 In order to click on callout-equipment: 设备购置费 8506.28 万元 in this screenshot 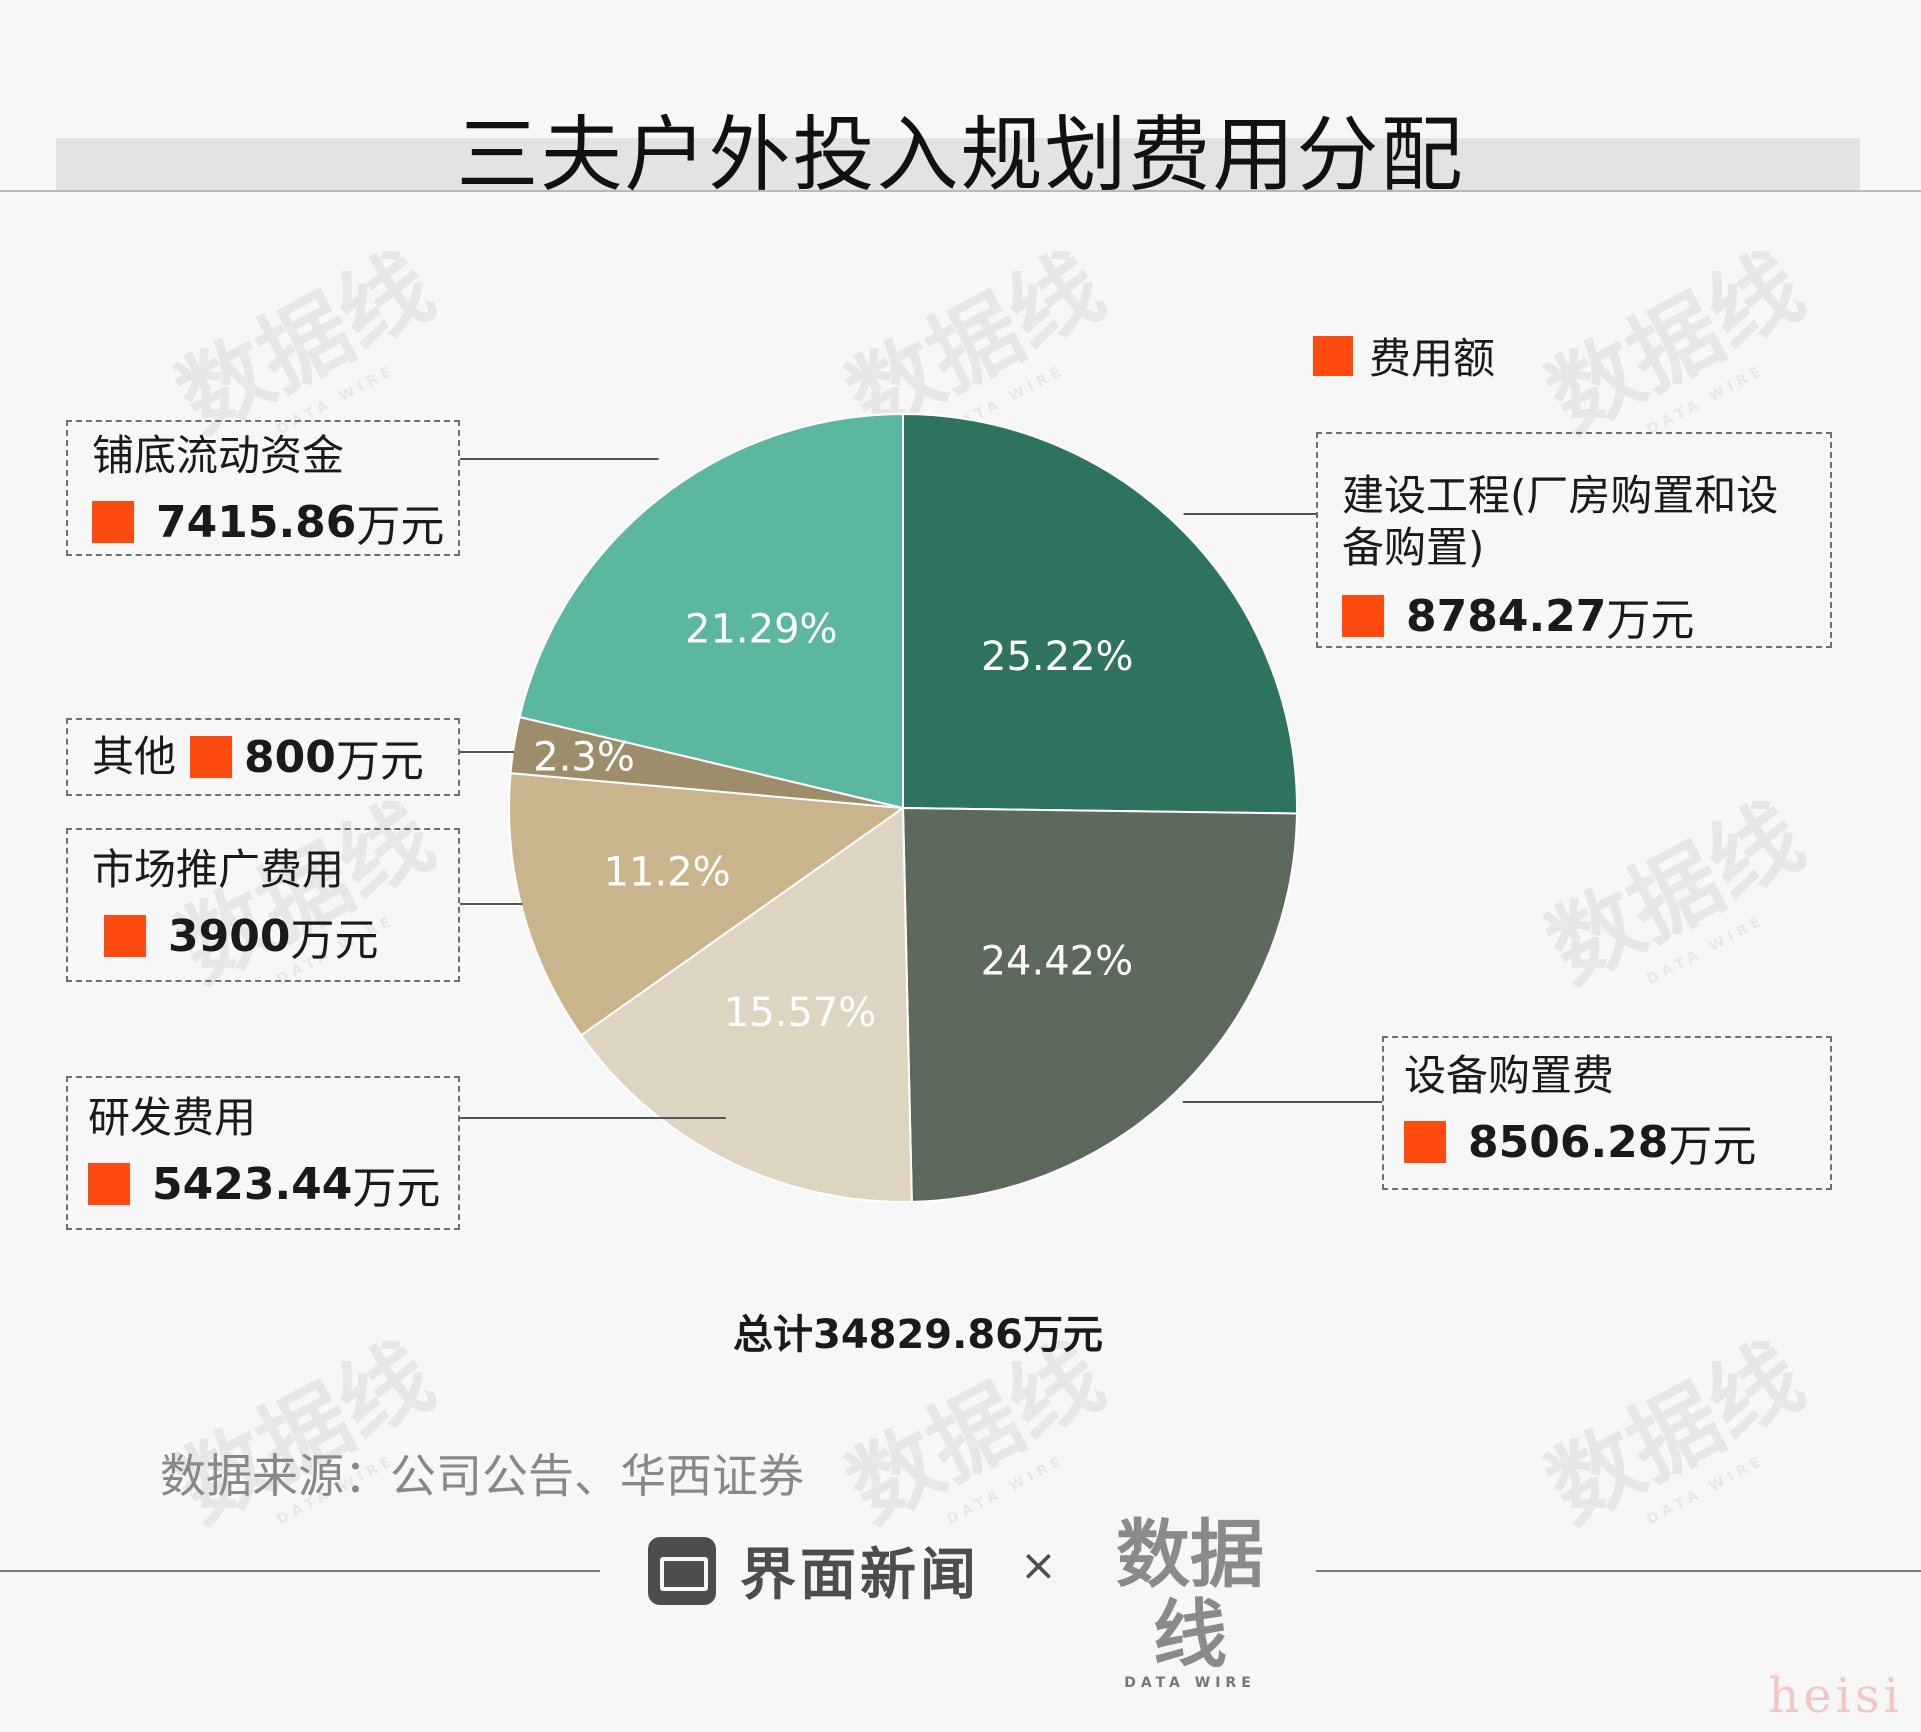, I will do `click(1607, 1113)`.